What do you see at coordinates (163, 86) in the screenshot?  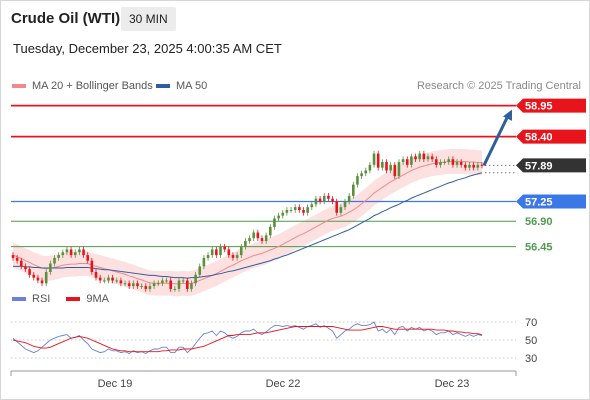 I see `ma50-swatch-icon` at bounding box center [163, 86].